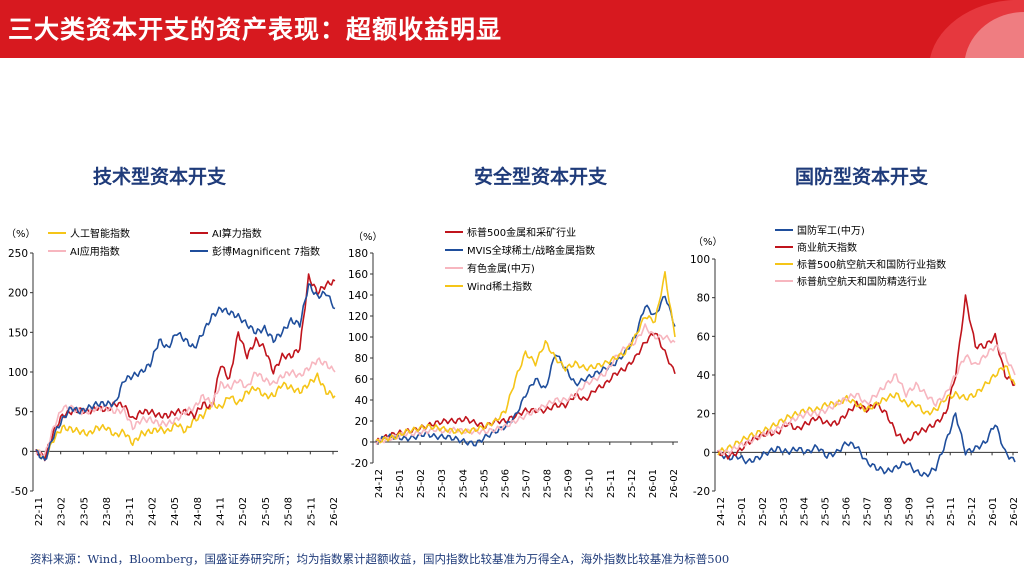  Describe the element at coordinates (977, 29) in the screenshot. I see `header-decoration` at that location.